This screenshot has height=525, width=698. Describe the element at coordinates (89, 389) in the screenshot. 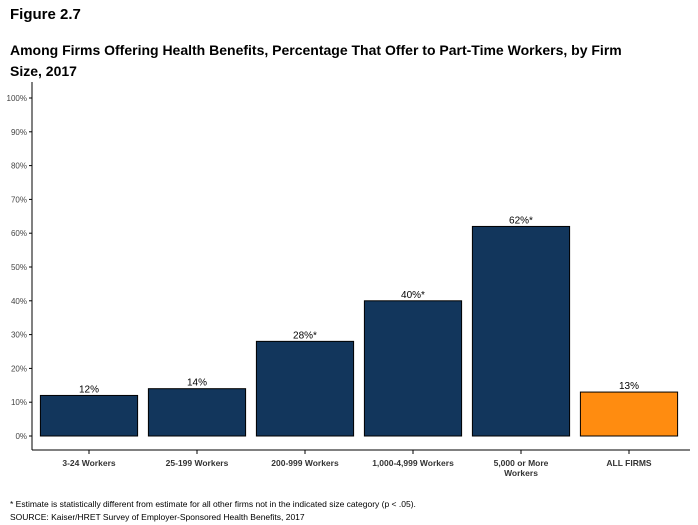

I see `data-label: 12%` at that location.